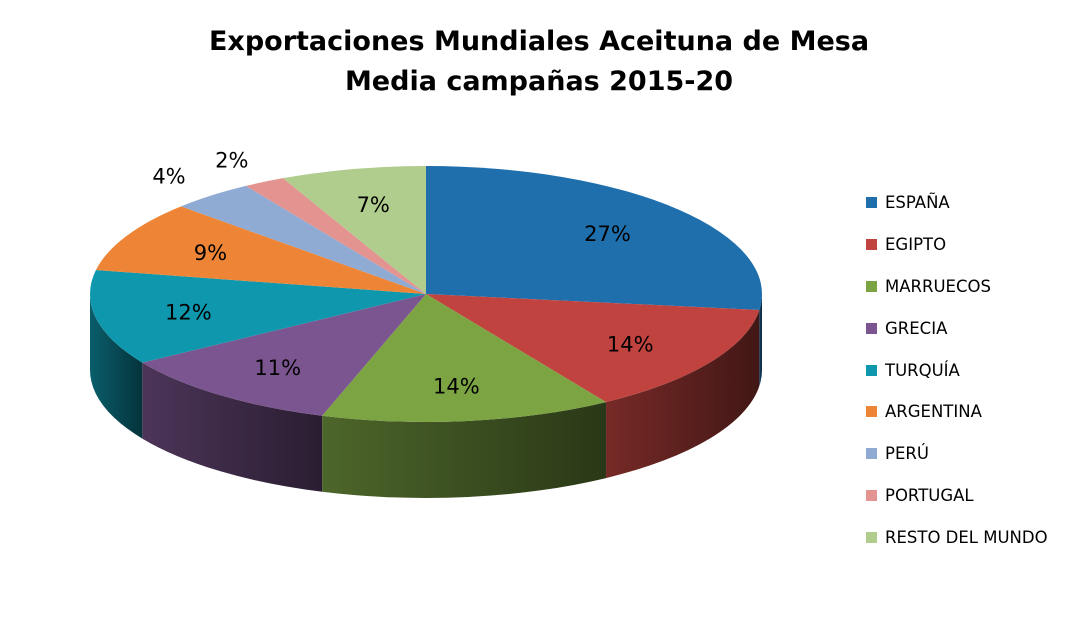 Image resolution: width=1078 pixels, height=623 pixels. I want to click on chart-title: Exportaciones Mundiales Aceituna de Mesa, so click(539, 41).